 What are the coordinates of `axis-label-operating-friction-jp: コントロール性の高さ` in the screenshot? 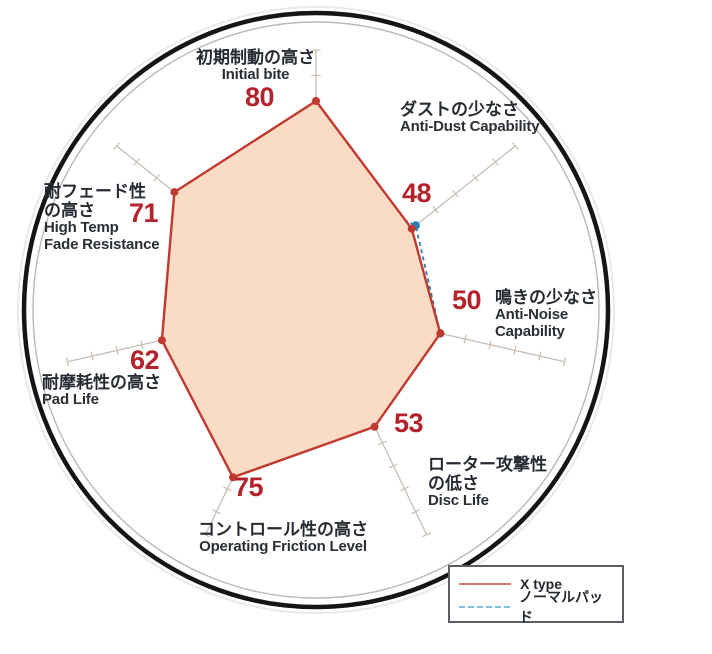 It's located at (283, 529).